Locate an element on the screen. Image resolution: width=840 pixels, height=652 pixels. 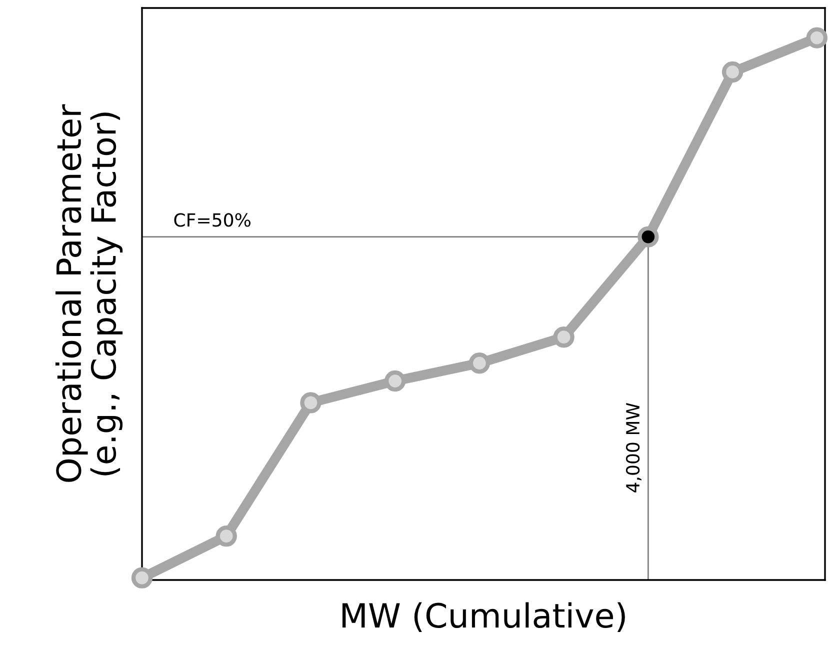
y-axis-title: Operational Parameter (e.g., Capacity Factor) is located at coordinates (89, 293).